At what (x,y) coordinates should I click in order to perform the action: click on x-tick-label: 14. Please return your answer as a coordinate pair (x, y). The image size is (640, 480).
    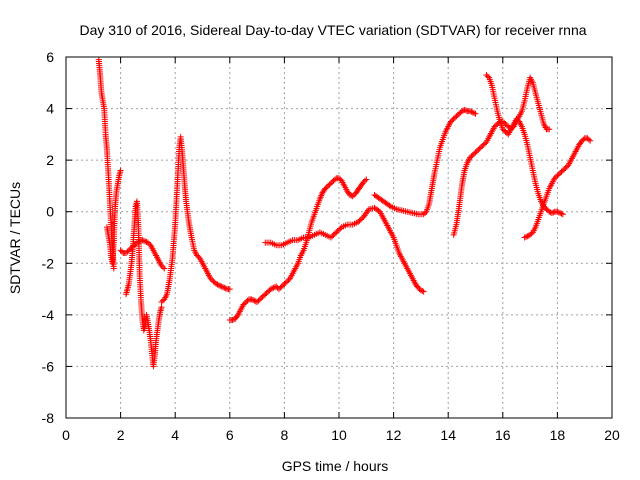
    Looking at the image, I should click on (448, 435).